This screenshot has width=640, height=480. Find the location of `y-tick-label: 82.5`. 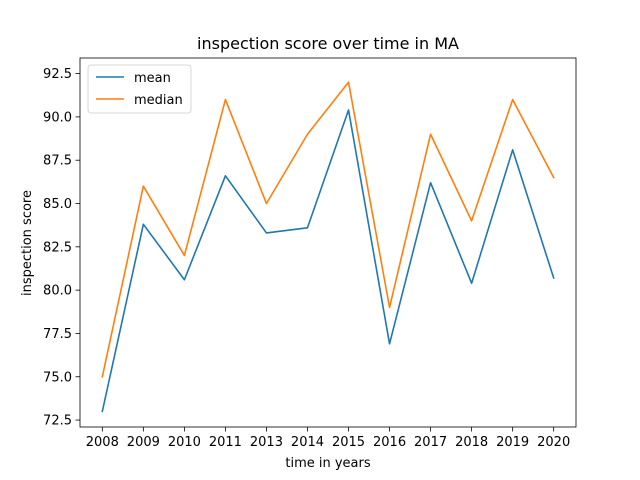

y-tick-label: 82.5 is located at coordinates (57, 247).